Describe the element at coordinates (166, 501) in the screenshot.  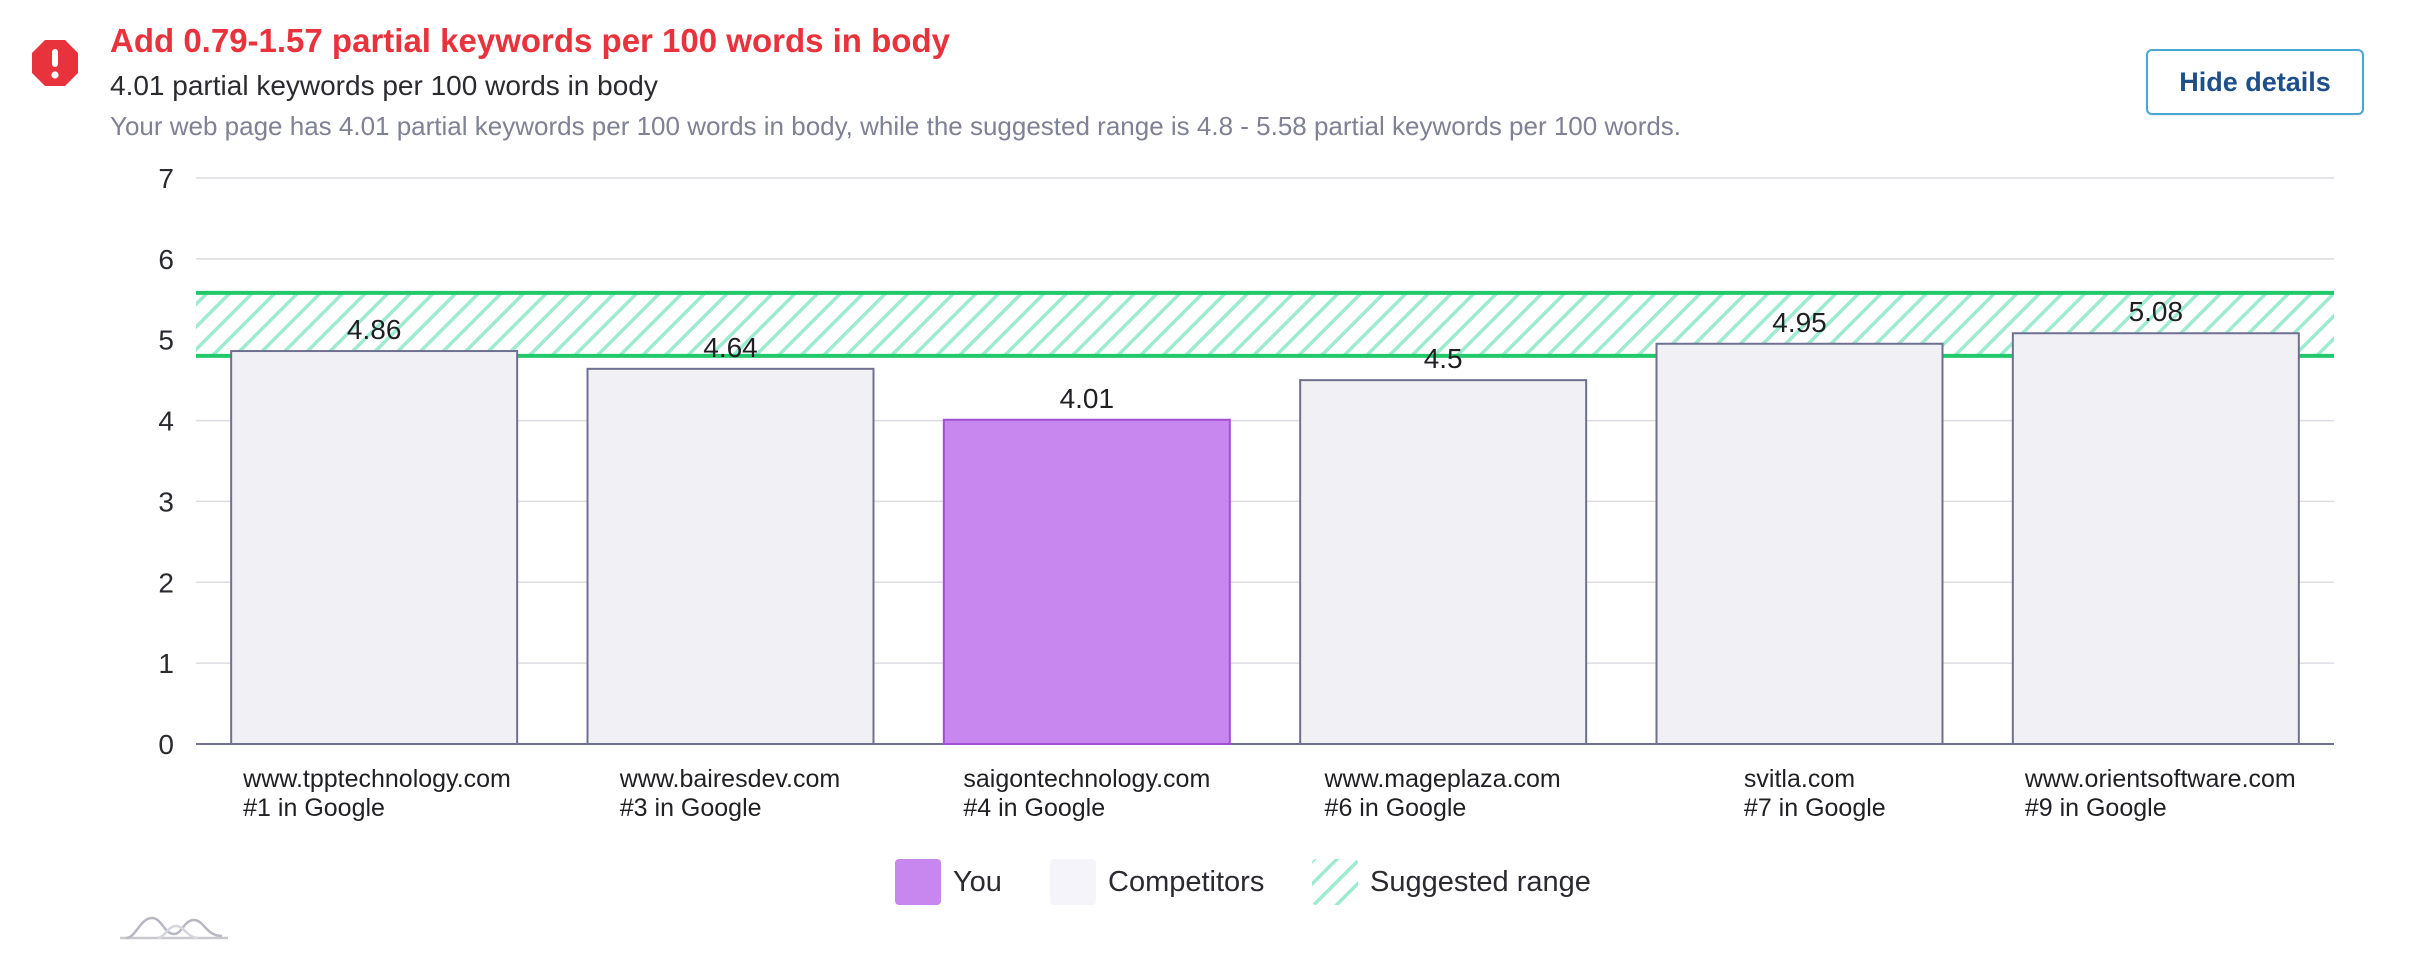
I see `y-tick-label: 3` at that location.